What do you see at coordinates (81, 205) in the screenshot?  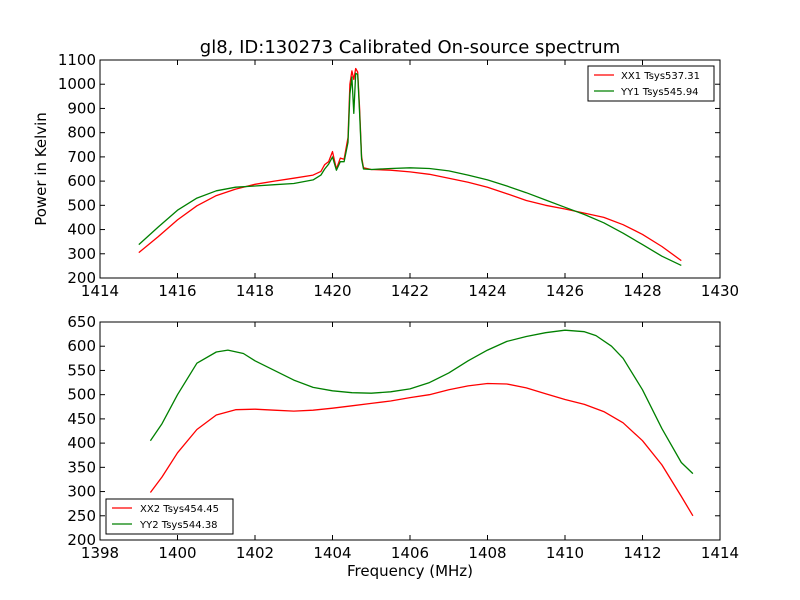 I see `top-y-tick-label: 500` at bounding box center [81, 205].